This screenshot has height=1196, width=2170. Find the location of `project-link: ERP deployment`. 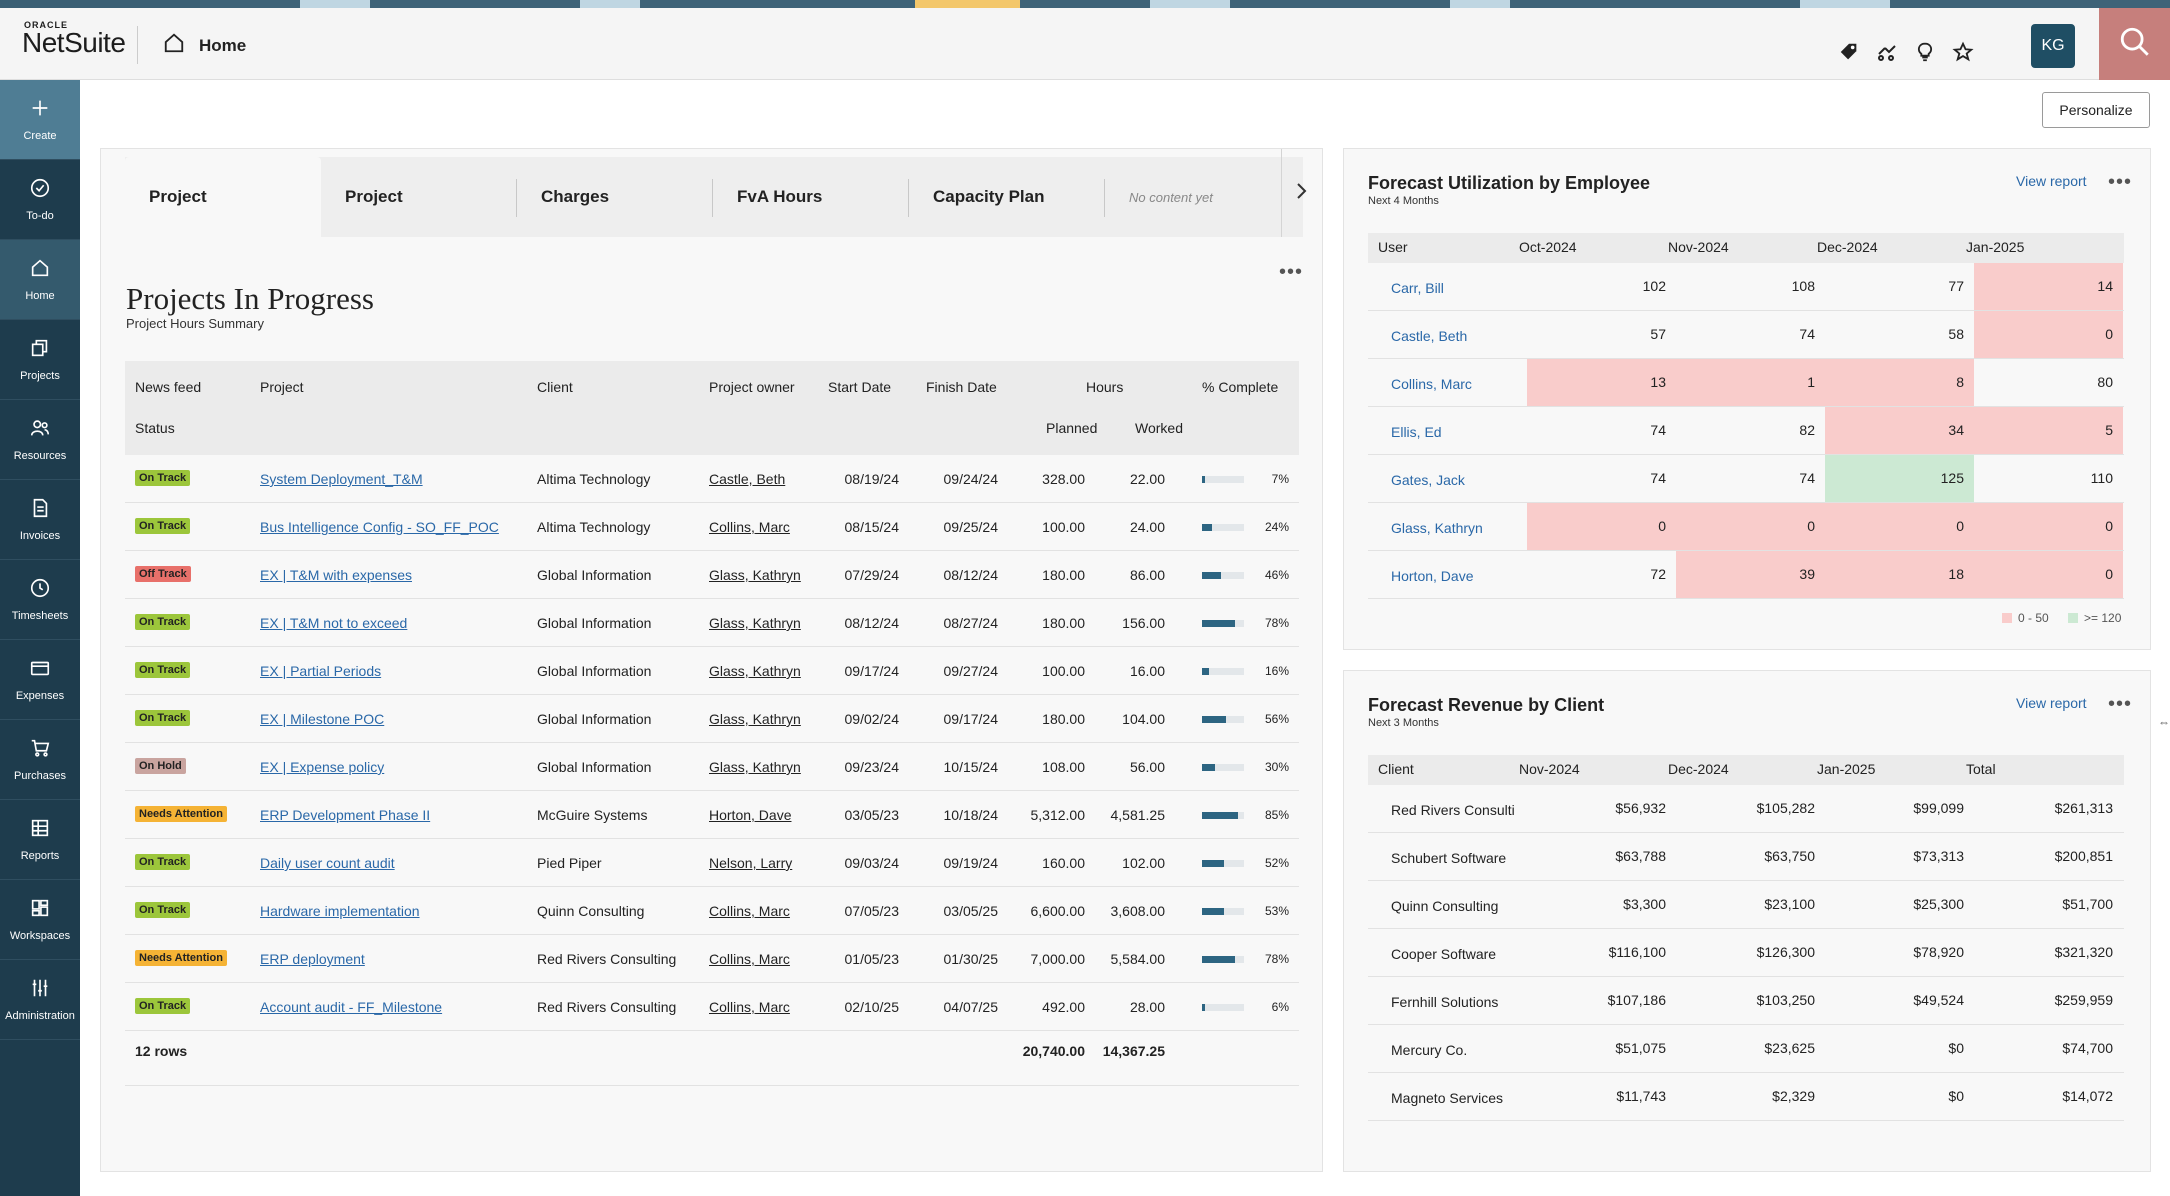

project-link: ERP deployment is located at coordinates (312, 959).